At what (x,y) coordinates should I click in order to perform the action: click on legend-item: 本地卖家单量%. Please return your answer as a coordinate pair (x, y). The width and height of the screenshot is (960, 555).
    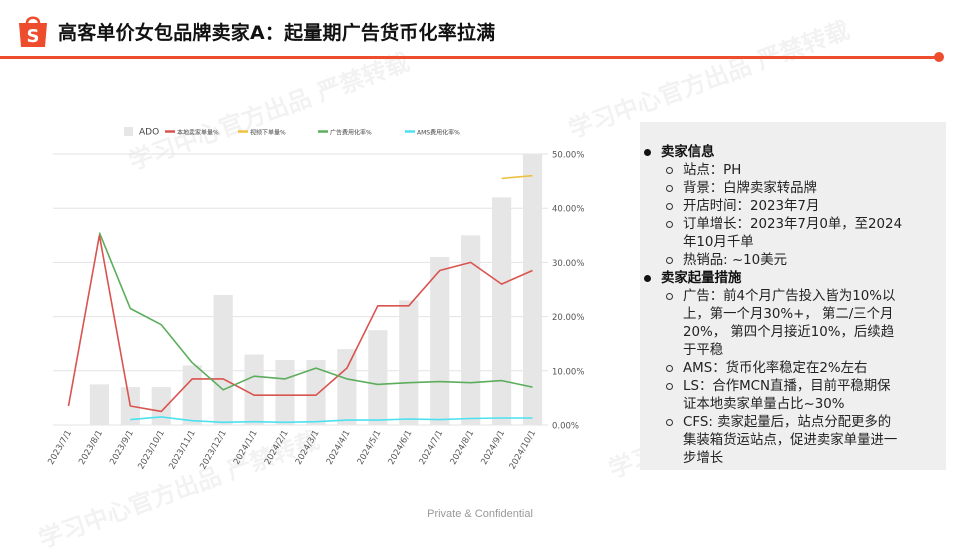
    Looking at the image, I should click on (192, 133).